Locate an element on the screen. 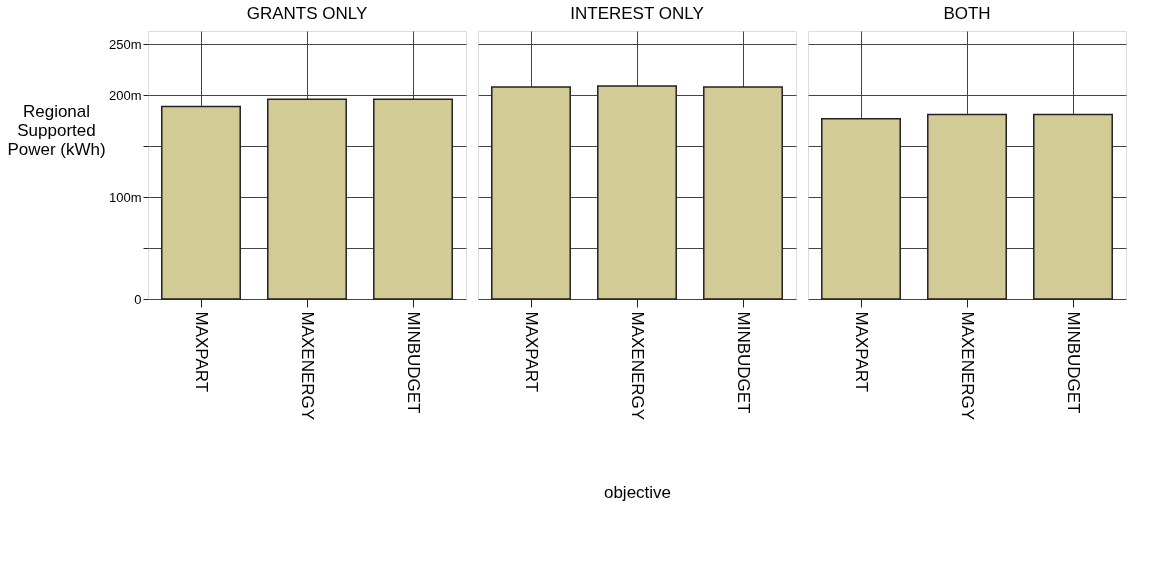 This screenshot has height=562, width=1160. y-axis-title: Regional Supported Power (kWh) is located at coordinates (56, 130).